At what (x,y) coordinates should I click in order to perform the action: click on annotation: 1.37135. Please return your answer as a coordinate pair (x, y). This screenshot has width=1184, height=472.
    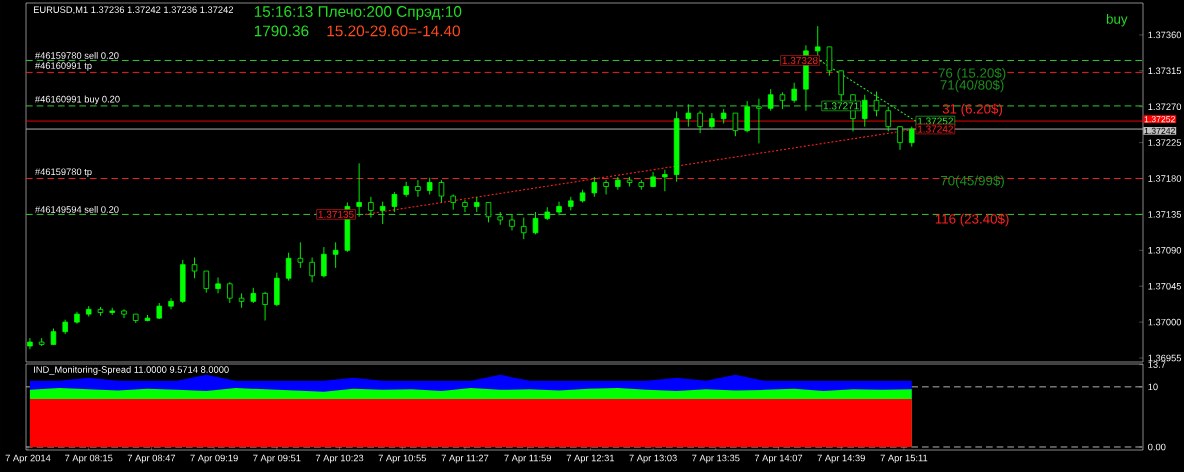
    Looking at the image, I should click on (336, 214).